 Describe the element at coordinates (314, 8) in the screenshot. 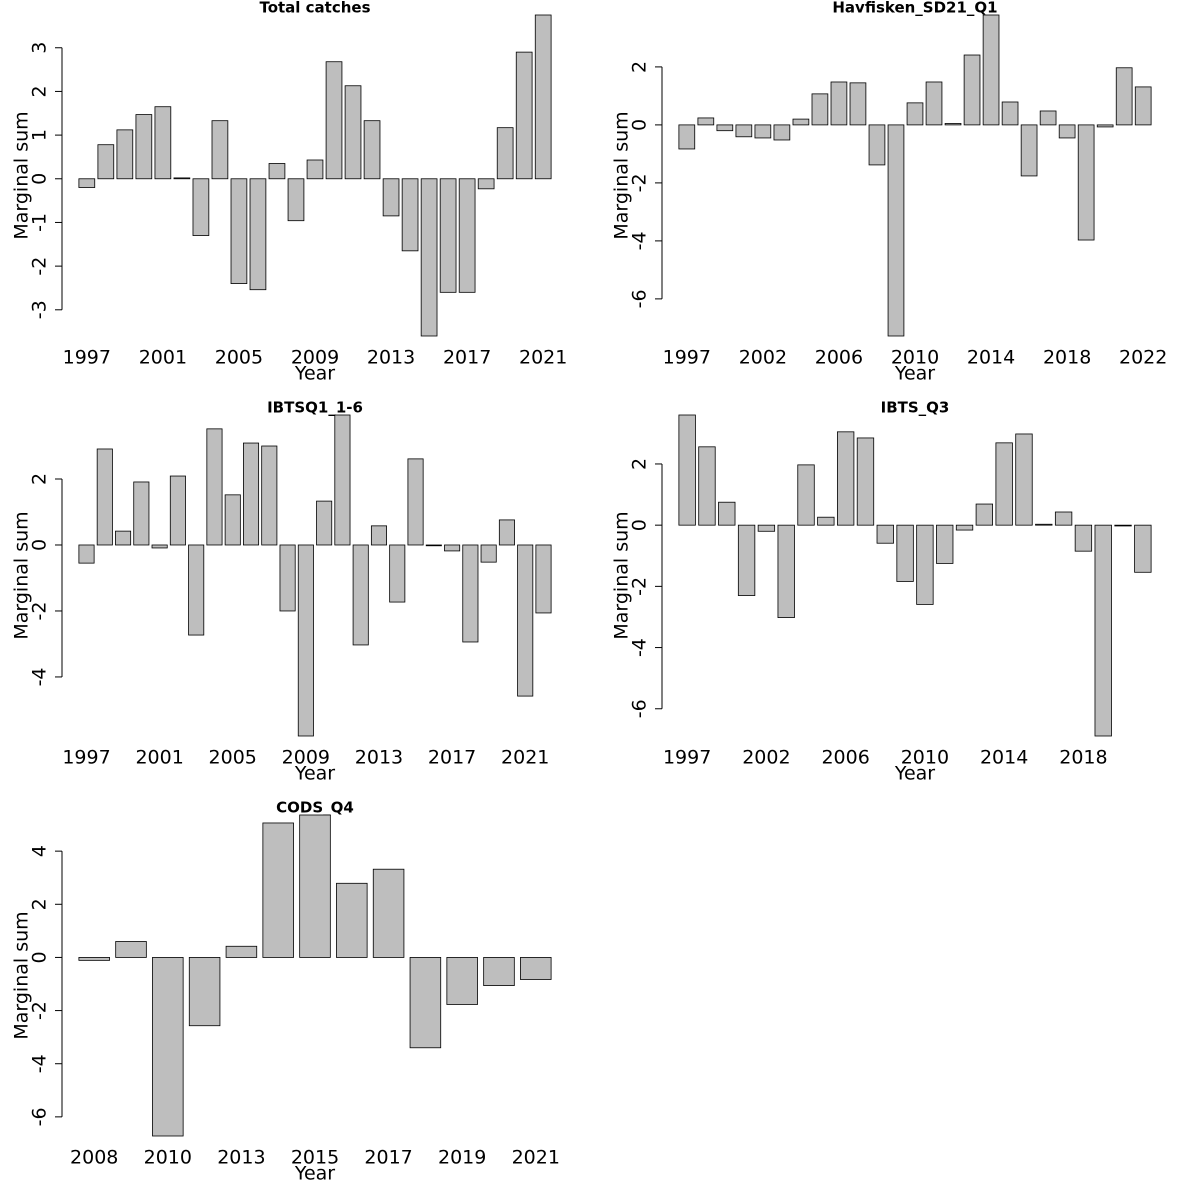

I see `chart-title: Total catches` at that location.